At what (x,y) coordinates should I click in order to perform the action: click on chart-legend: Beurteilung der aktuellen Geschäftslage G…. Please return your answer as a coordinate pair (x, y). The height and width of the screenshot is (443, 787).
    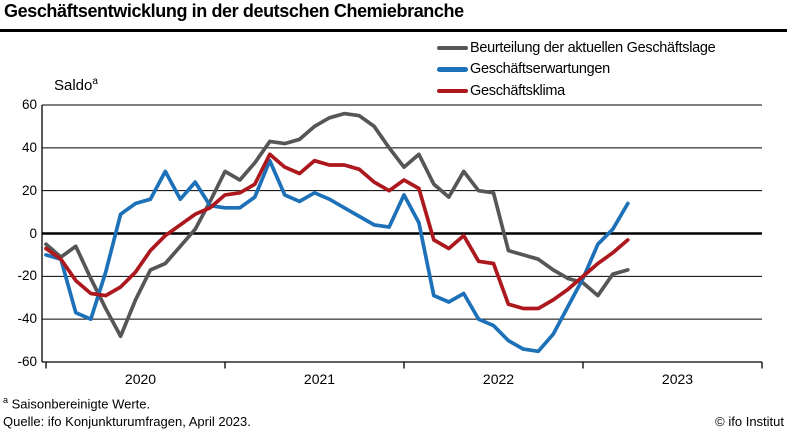
    Looking at the image, I should click on (576, 69).